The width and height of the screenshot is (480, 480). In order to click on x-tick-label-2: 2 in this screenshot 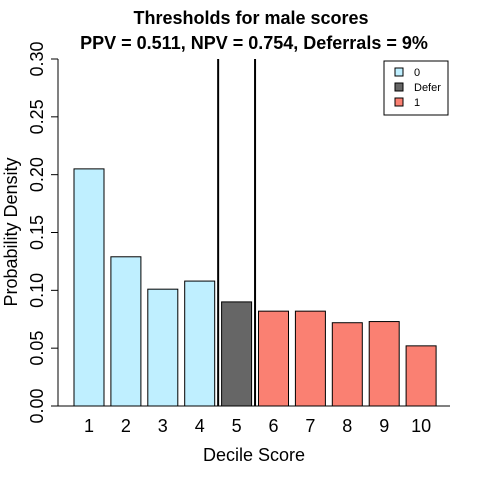, I will do `click(126, 426)`.